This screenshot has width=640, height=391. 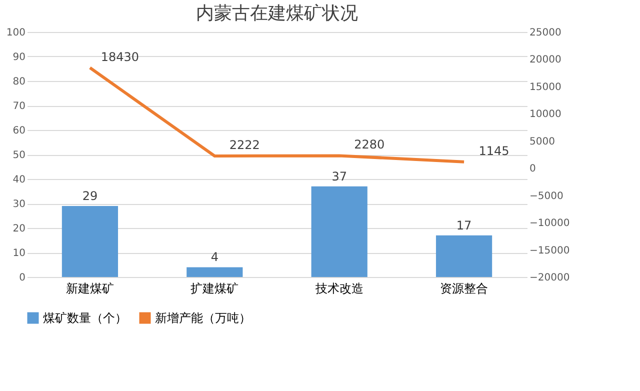 I want to click on y2-tick-label: −5000, so click(x=547, y=196).